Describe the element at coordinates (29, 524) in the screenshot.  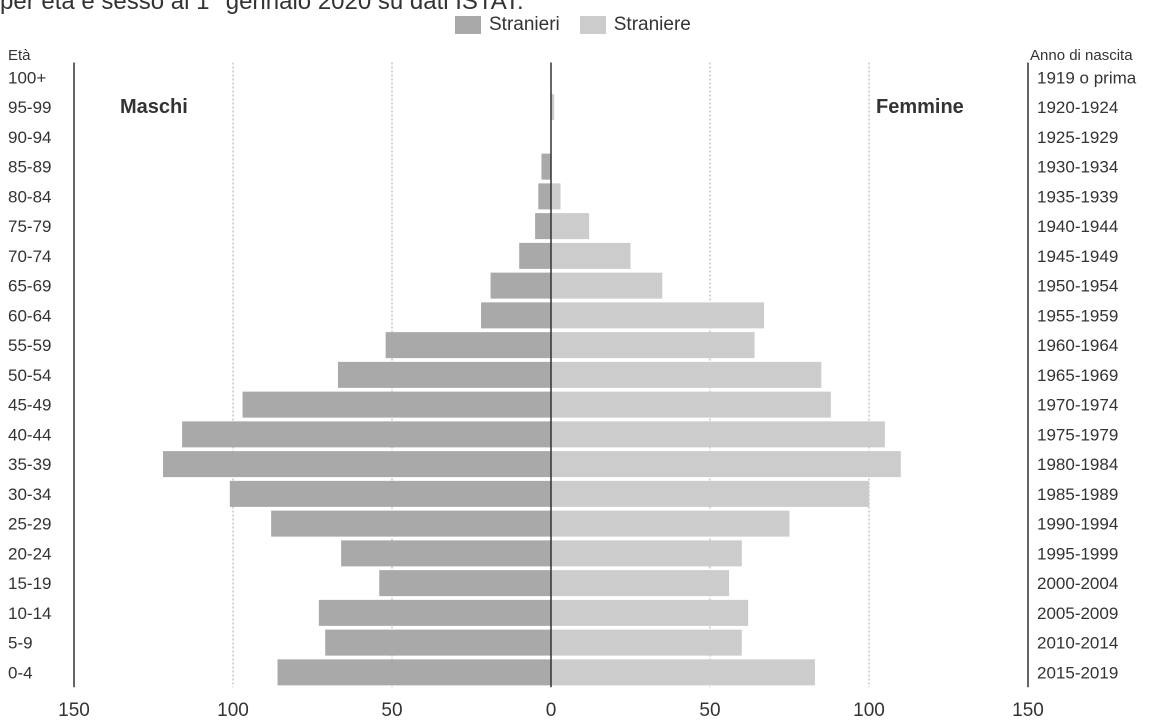
I see `age-label: 25-29` at that location.